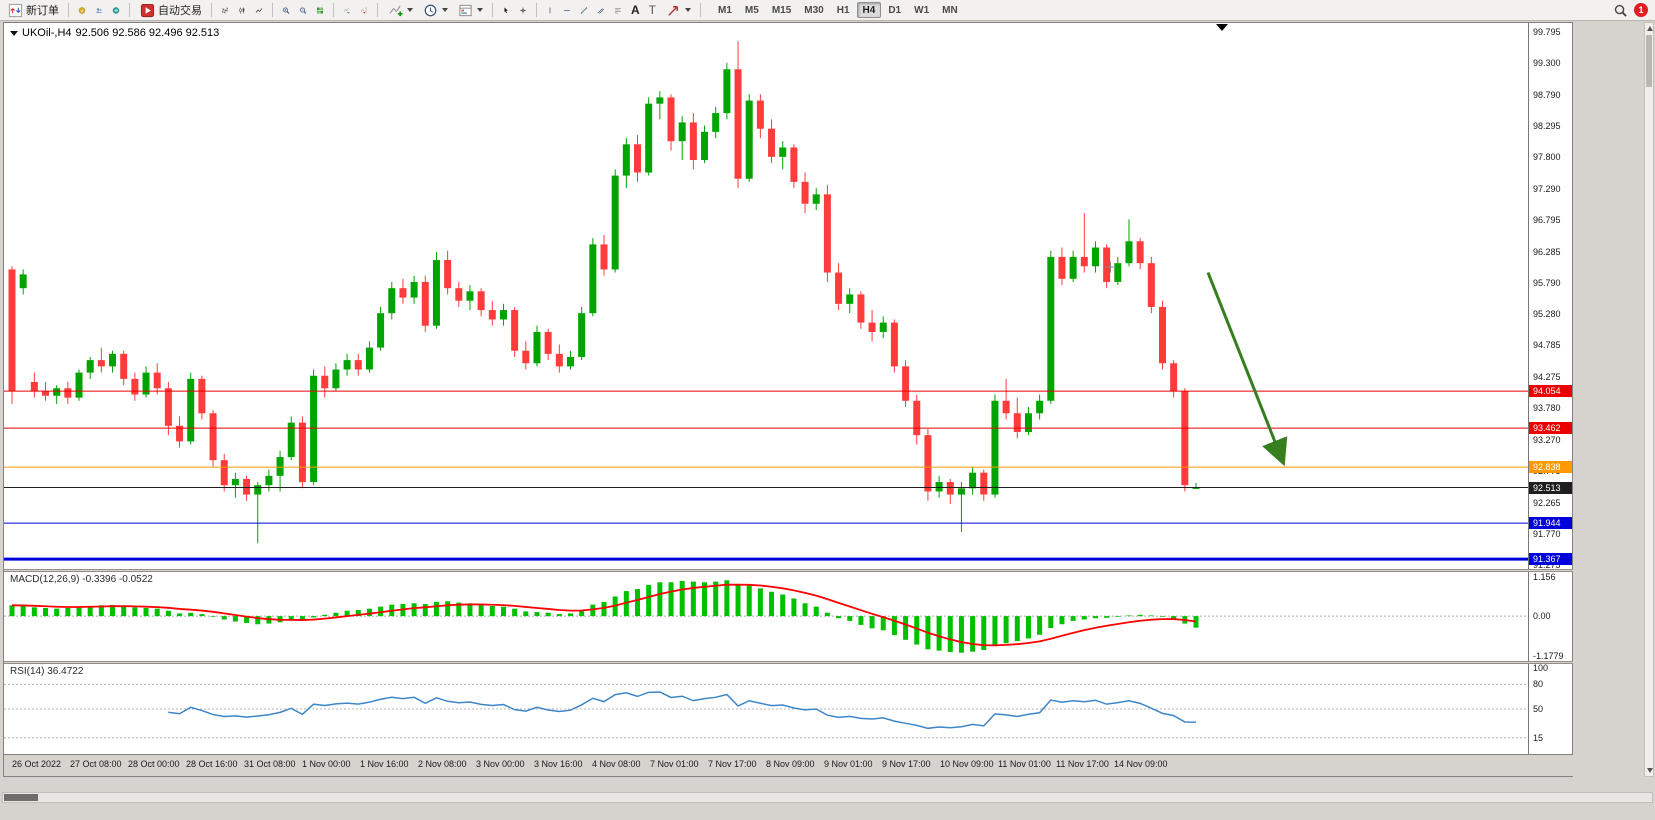 The image size is (1655, 820). Describe the element at coordinates (170, 10) in the screenshot. I see `autotrading-button: 自动交易` at that location.